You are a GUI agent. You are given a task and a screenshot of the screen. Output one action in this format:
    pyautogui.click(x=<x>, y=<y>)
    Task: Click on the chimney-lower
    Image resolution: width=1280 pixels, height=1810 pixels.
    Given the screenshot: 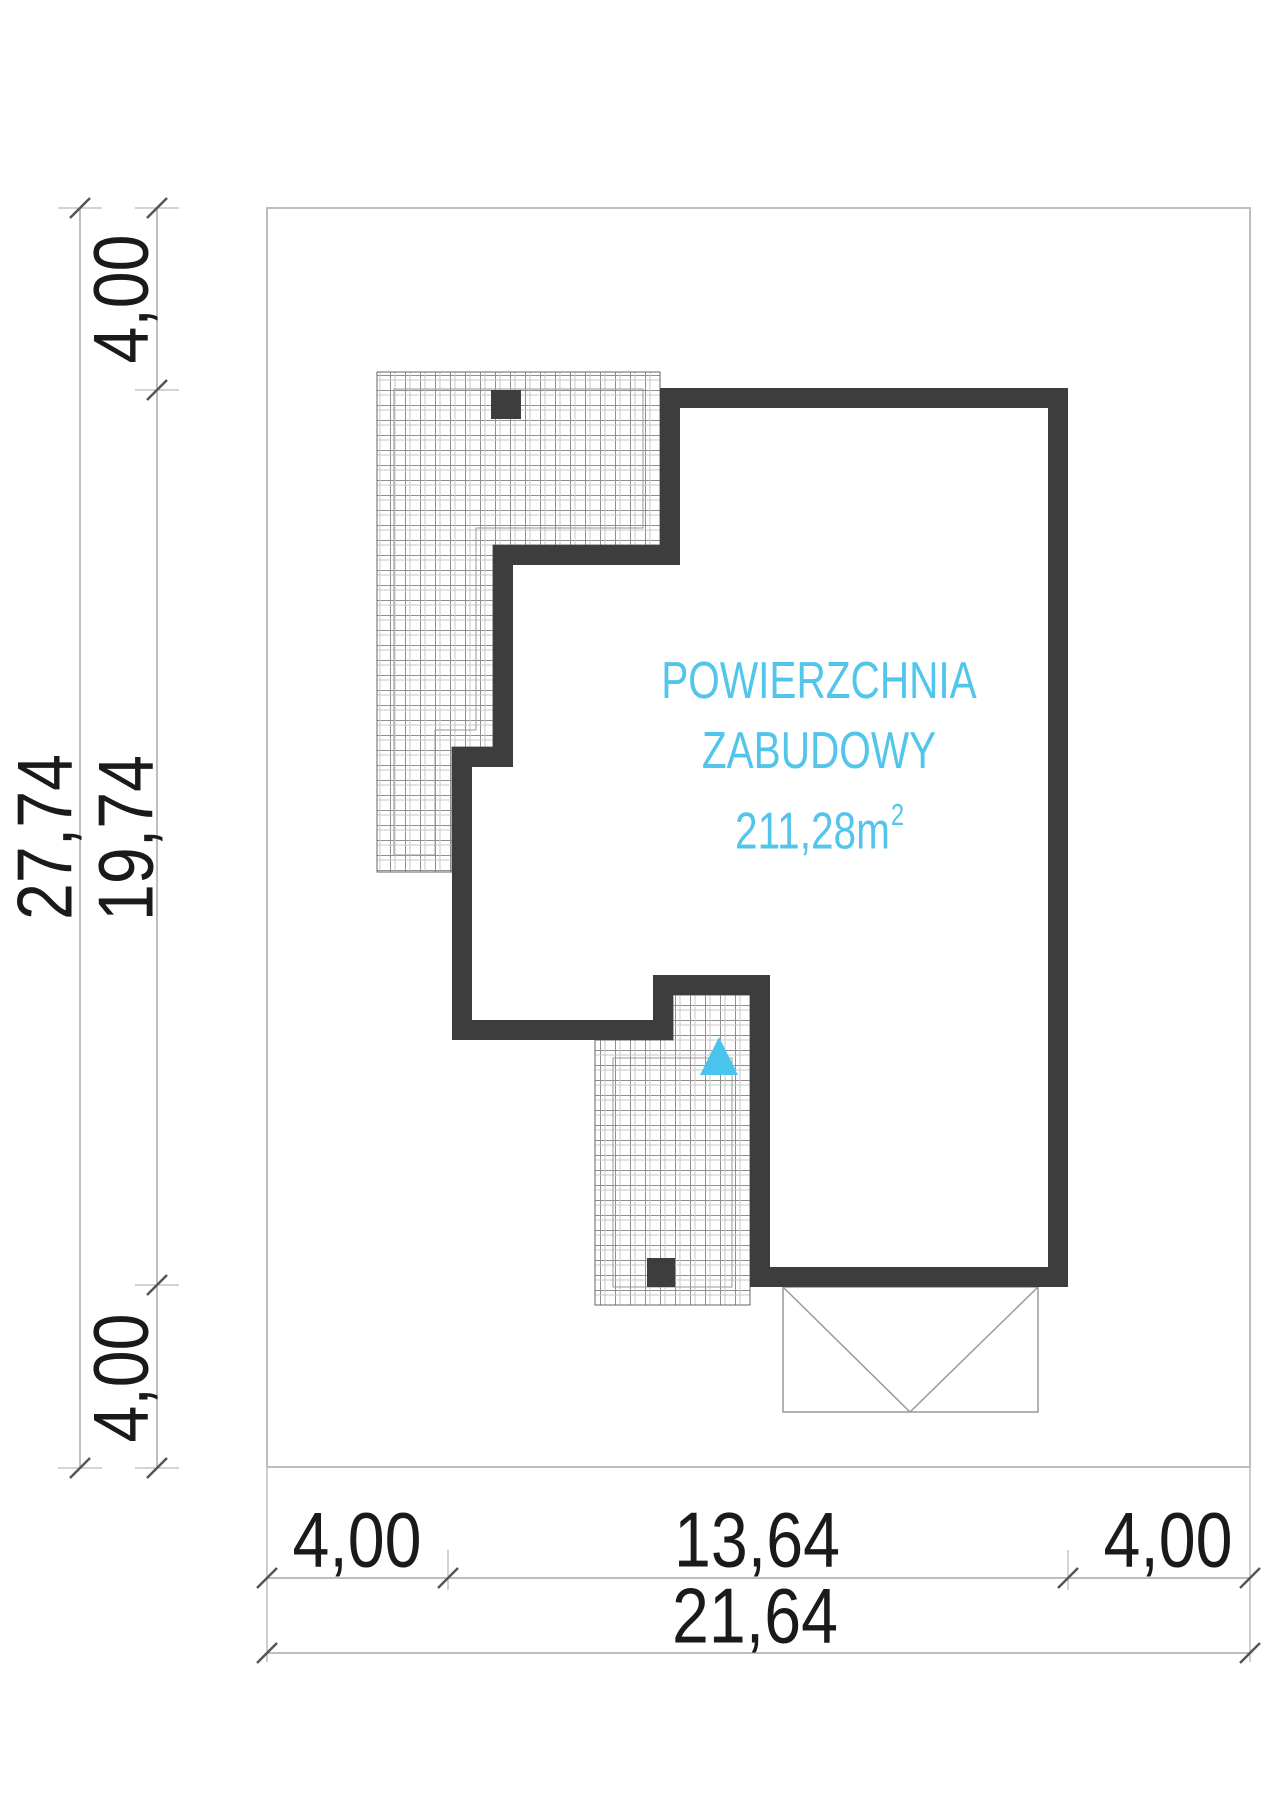 What is the action you would take?
    pyautogui.click(x=661, y=1272)
    